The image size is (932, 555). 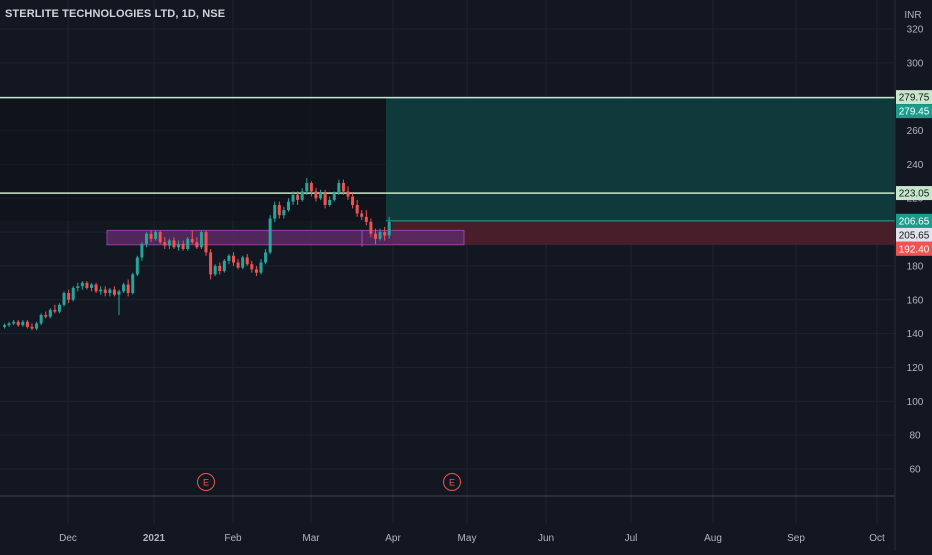 I want to click on shaded-history-zone, so click(x=193, y=159).